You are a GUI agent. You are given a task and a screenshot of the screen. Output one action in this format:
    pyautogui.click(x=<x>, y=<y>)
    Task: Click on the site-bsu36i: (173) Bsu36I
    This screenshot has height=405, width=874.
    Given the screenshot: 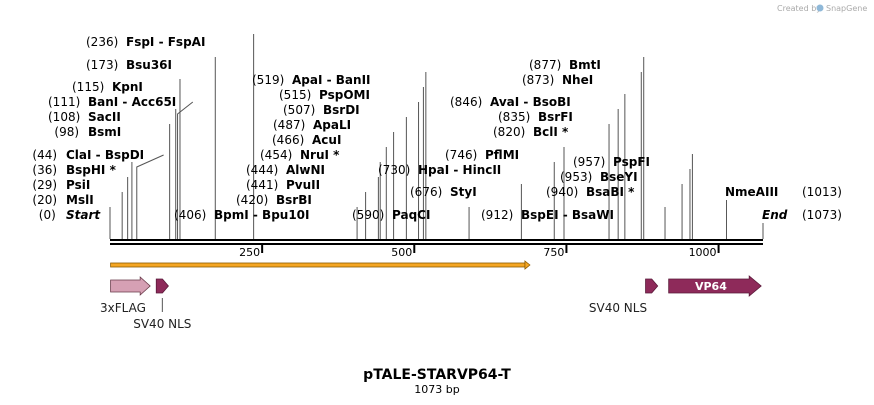 What is the action you would take?
    pyautogui.click(x=129, y=65)
    